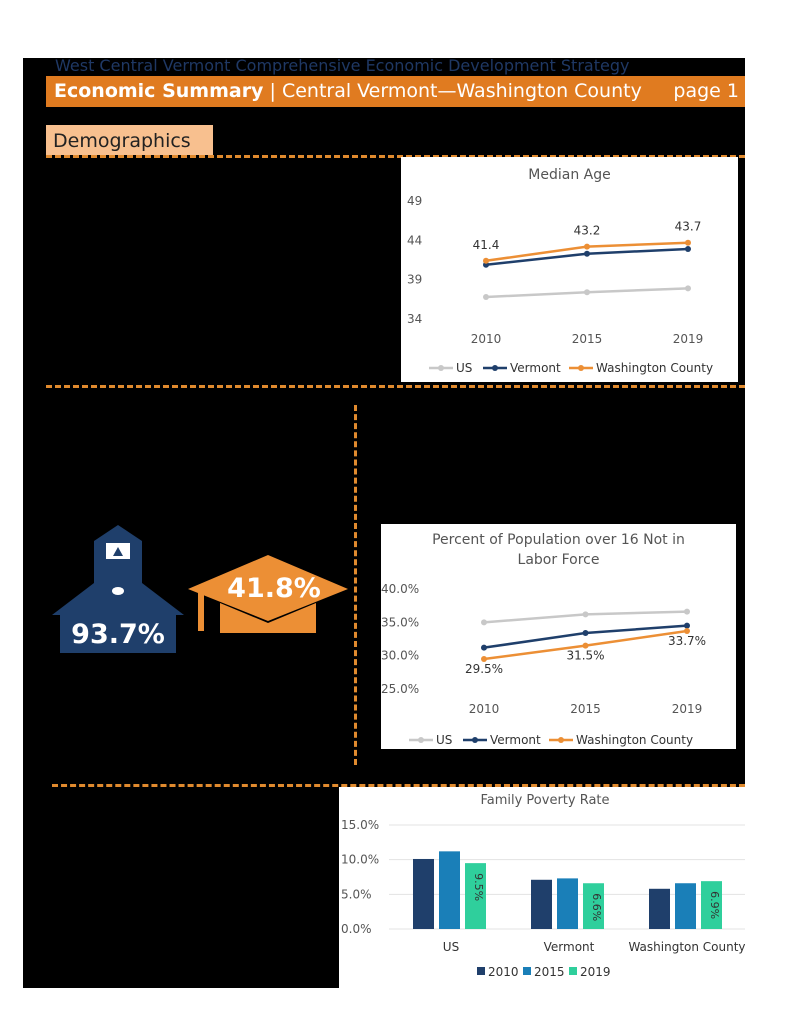  What do you see at coordinates (414, 319) in the screenshot?
I see `y-tick-label: 34` at bounding box center [414, 319].